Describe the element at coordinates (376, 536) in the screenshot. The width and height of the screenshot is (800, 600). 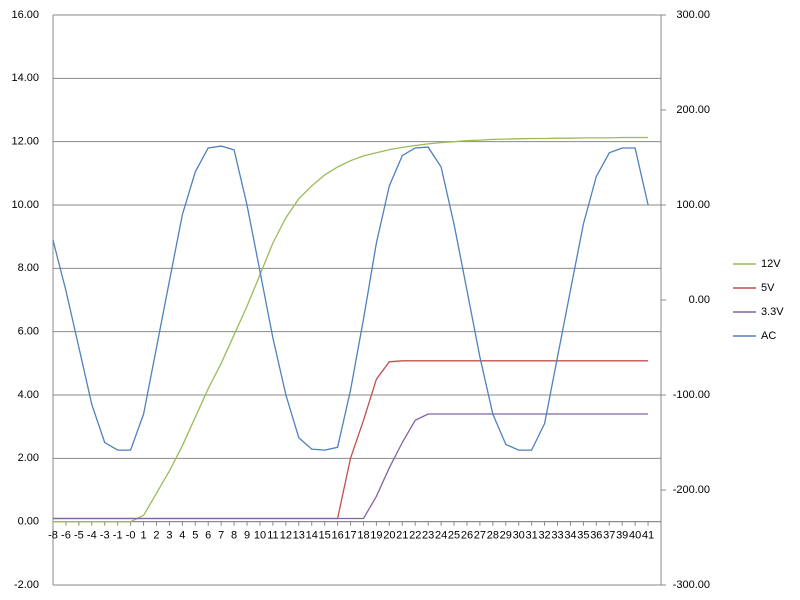
I see `x-tick-label: 19` at that location.